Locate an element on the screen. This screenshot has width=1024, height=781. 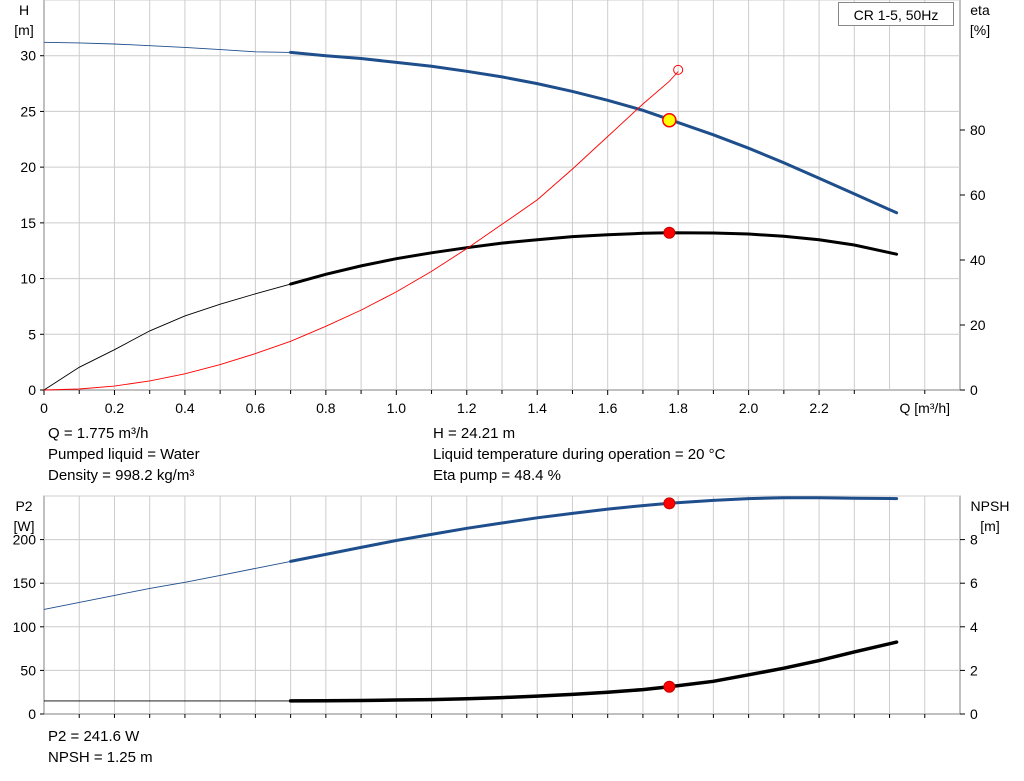
y2-tick-label: 2 is located at coordinates (974, 670).